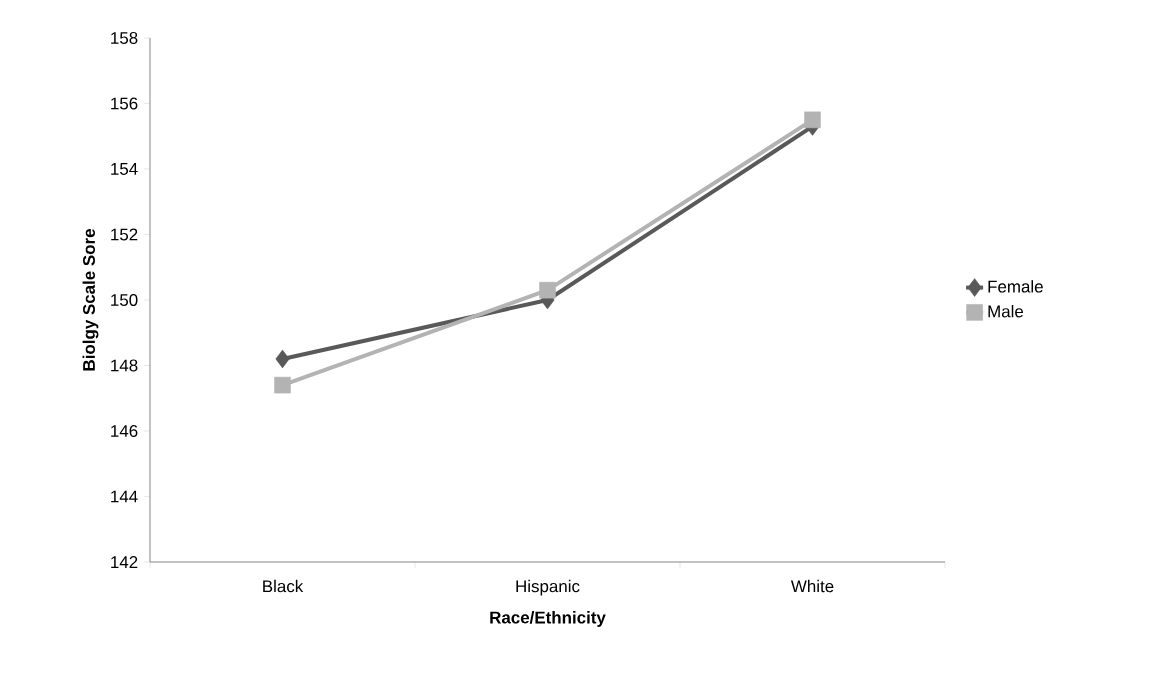  I want to click on legend-label: Male, so click(1006, 311).